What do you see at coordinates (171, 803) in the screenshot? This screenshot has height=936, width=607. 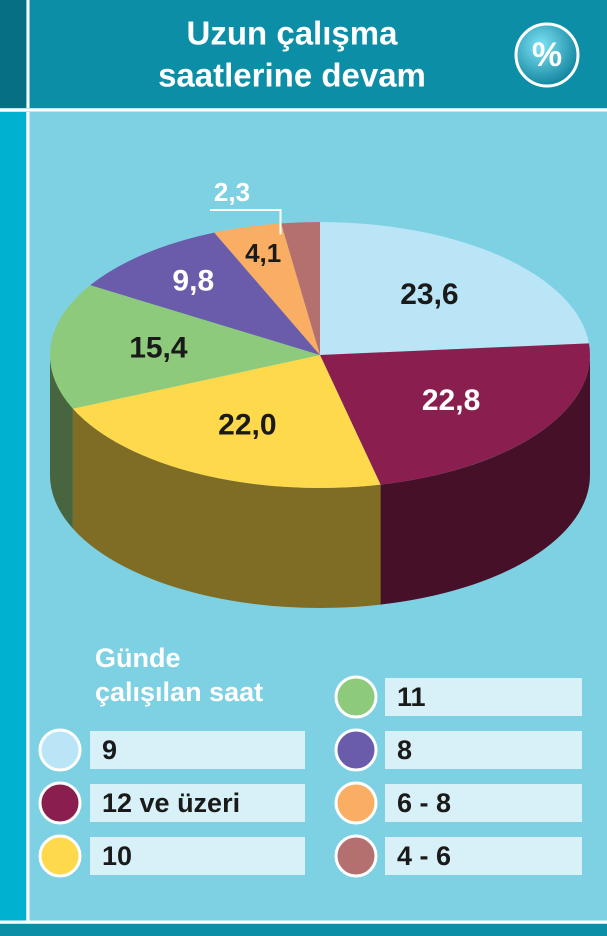 I see `legend-label: 12 ve üzeri` at bounding box center [171, 803].